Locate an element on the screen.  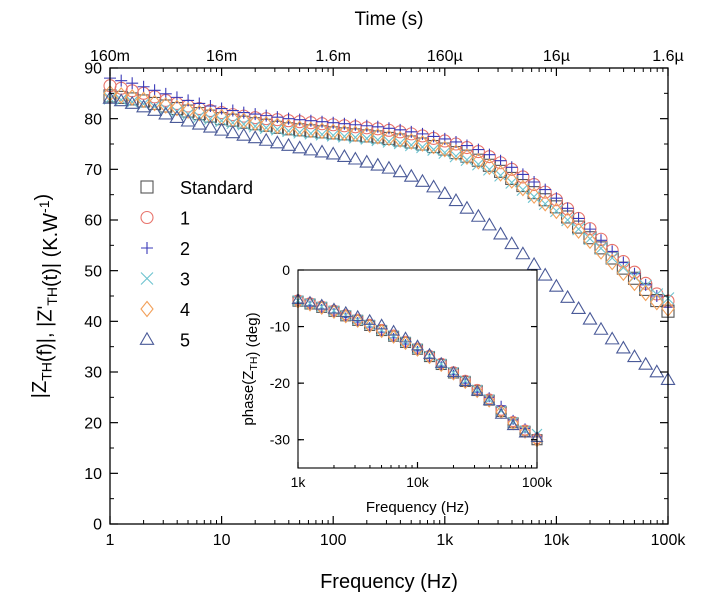
legend-label: 5 is located at coordinates (185, 341).